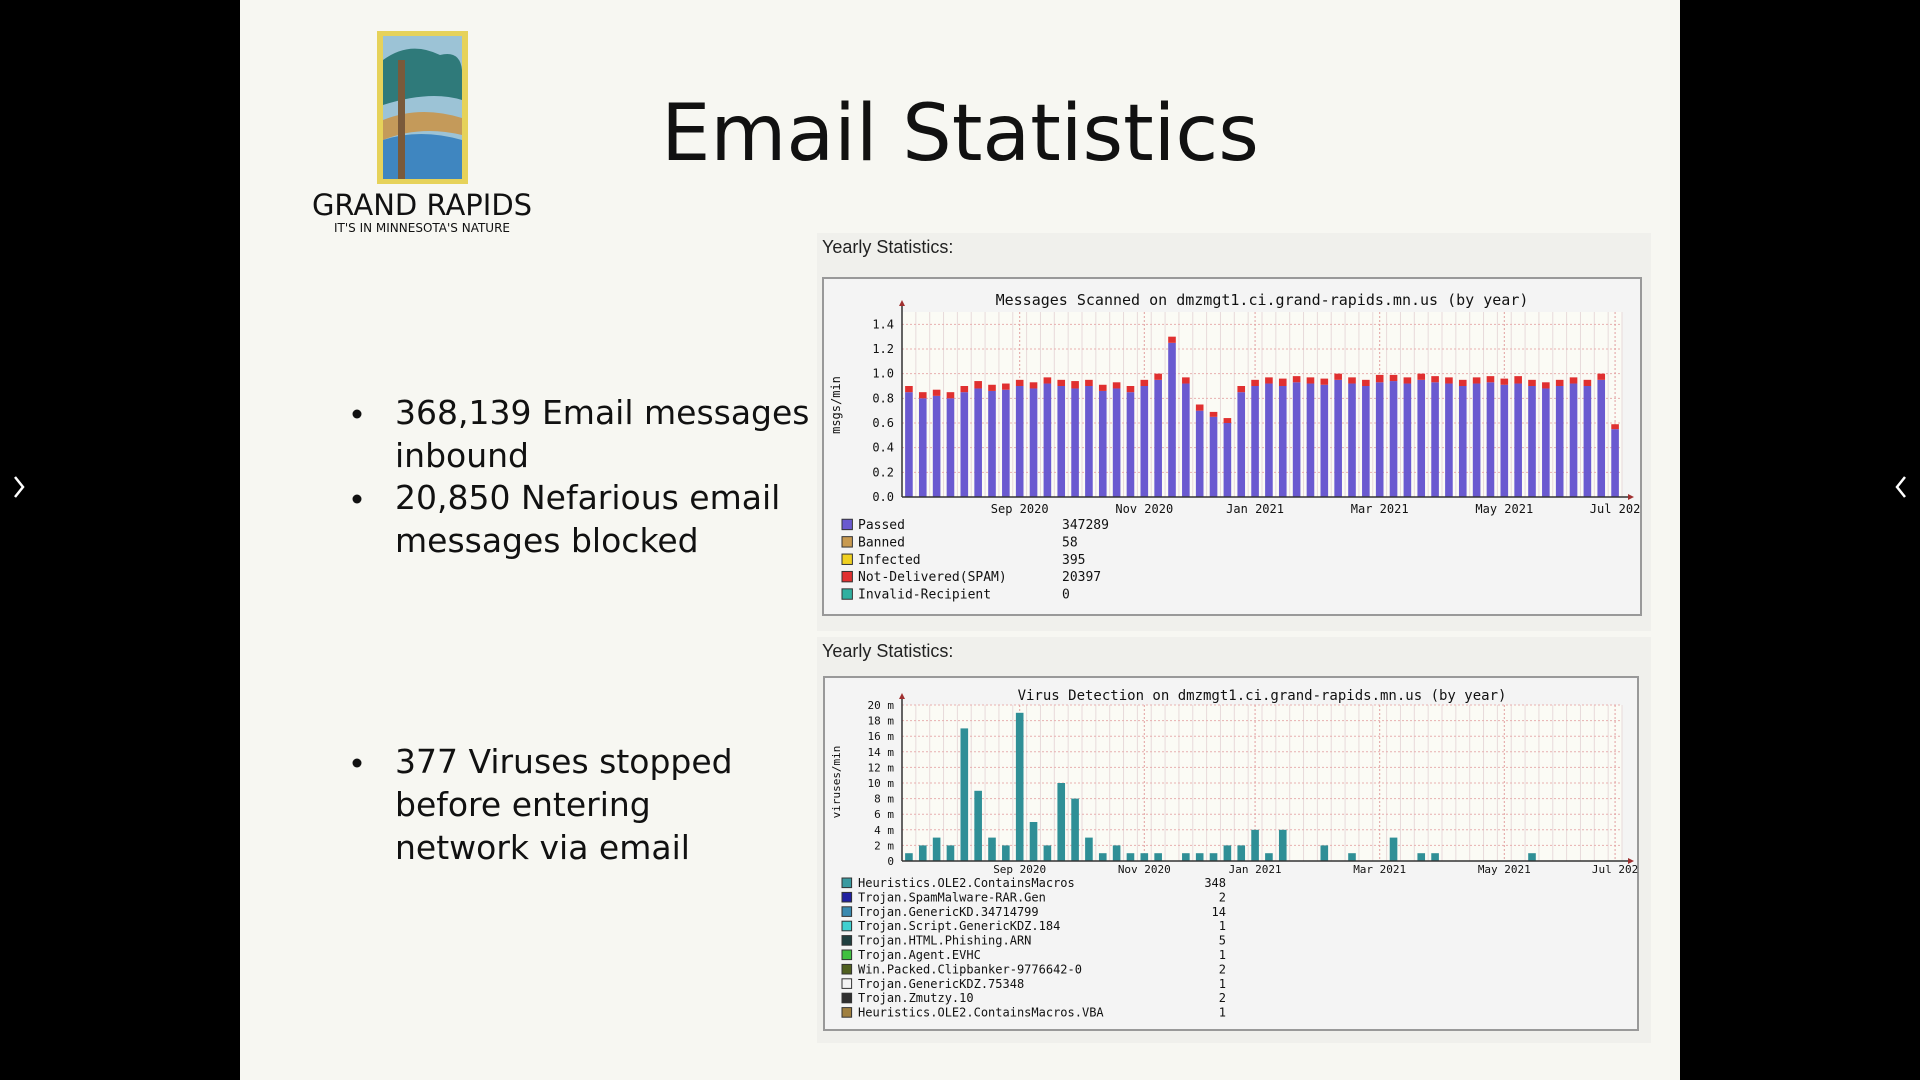 This screenshot has height=1080, width=1920. I want to click on legend-label: Win.Packed.Clipbanker-9776642-0, so click(970, 969).